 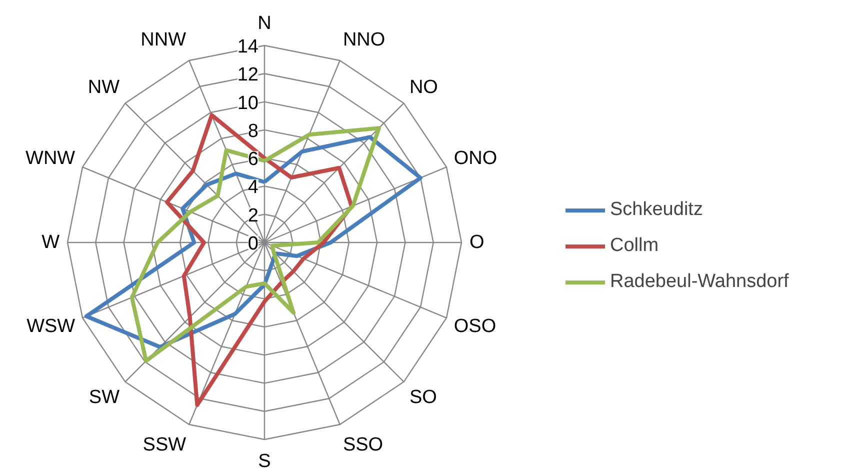 What do you see at coordinates (699, 282) in the screenshot?
I see `legend-label: Radebeul-Wahnsdorf` at bounding box center [699, 282].